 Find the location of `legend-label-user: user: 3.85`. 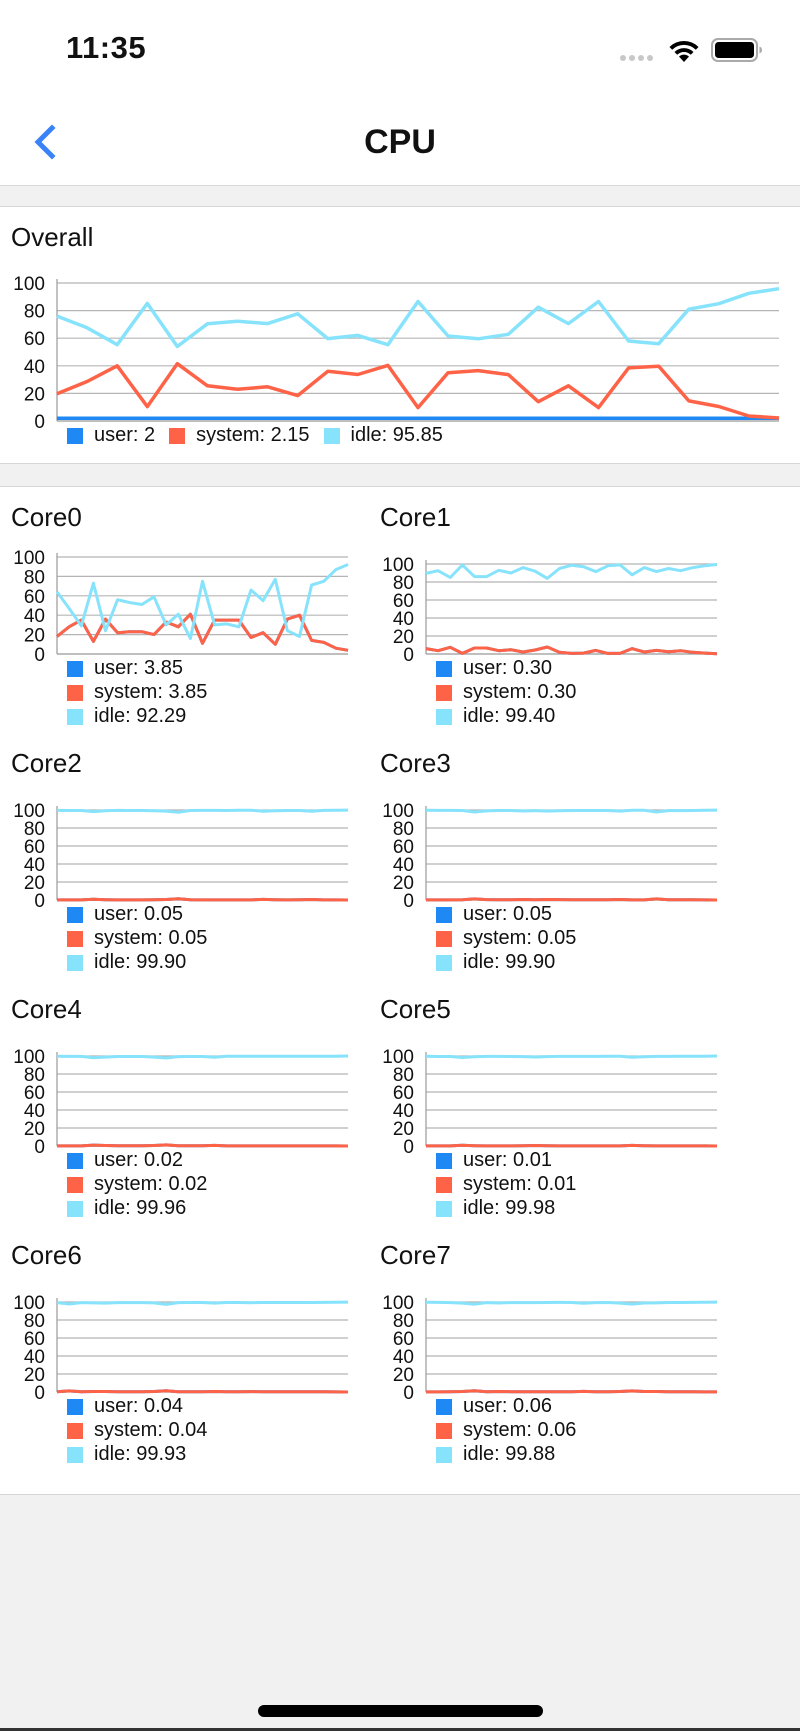

legend-label-user: user: 3.85 is located at coordinates (138, 668).